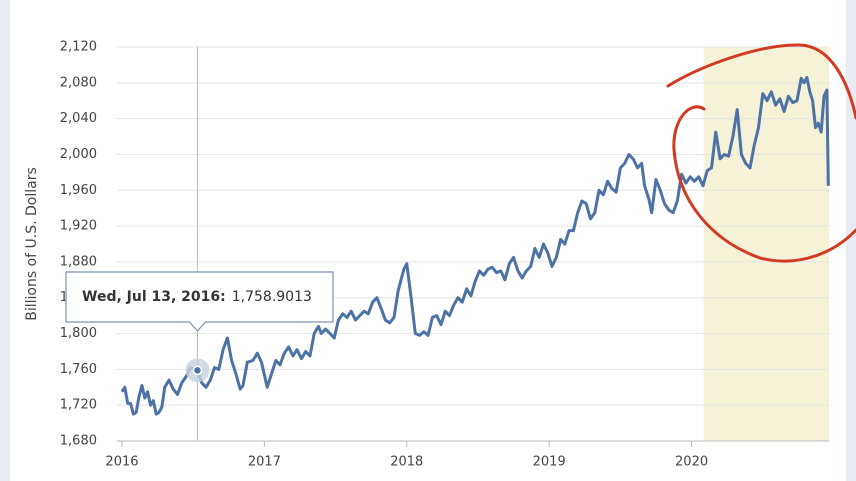 This screenshot has width=856, height=481. I want to click on y-tick-label: 1,680, so click(78, 441).